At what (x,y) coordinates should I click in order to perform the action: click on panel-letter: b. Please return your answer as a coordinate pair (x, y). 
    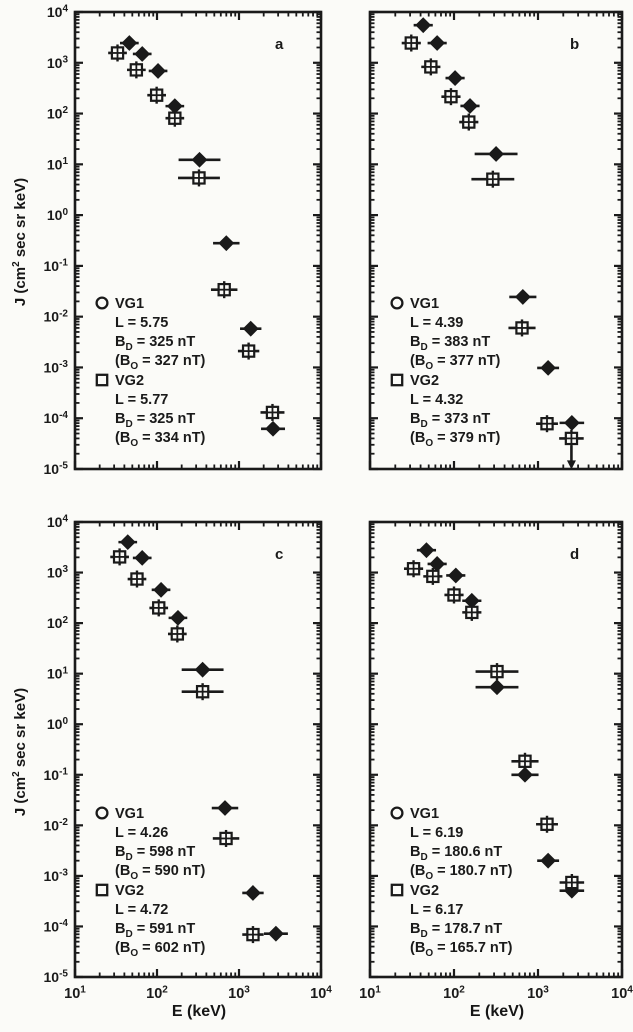
    Looking at the image, I should click on (574, 44).